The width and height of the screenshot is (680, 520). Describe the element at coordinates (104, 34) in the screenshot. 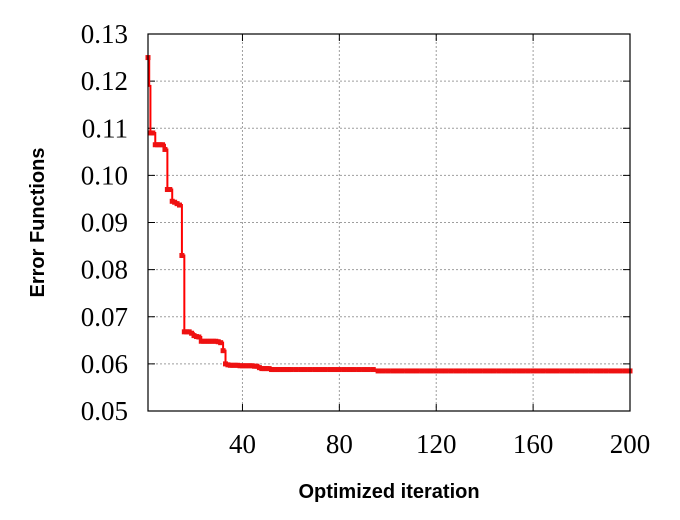

I see `y-tick-label: 0.13` at that location.